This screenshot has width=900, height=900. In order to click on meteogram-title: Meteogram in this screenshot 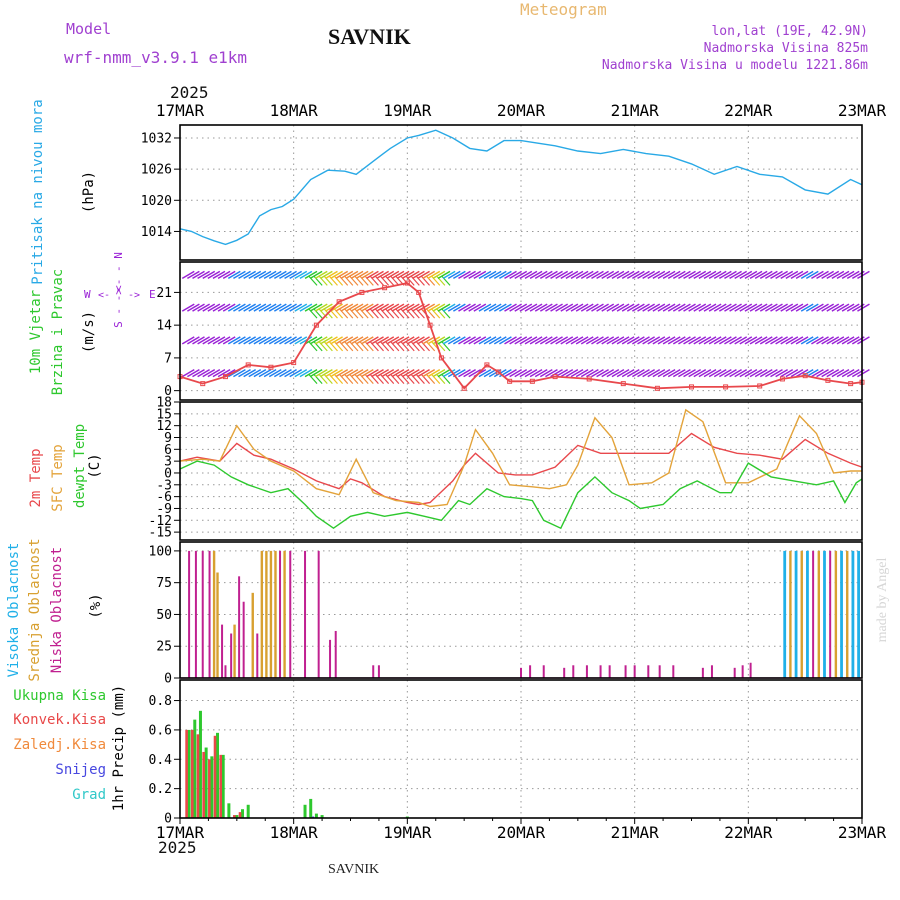, I will do `click(563, 9)`.